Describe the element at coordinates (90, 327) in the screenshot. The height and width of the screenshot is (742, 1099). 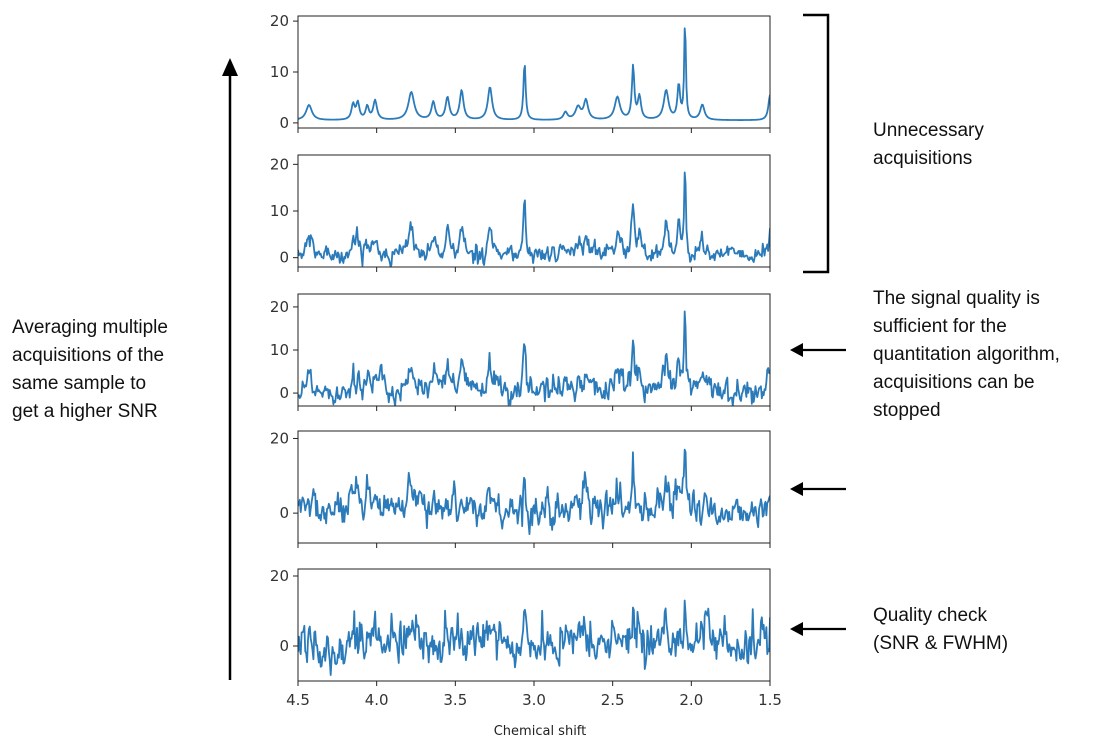
I see `annotation-line: Averaging multiple` at that location.